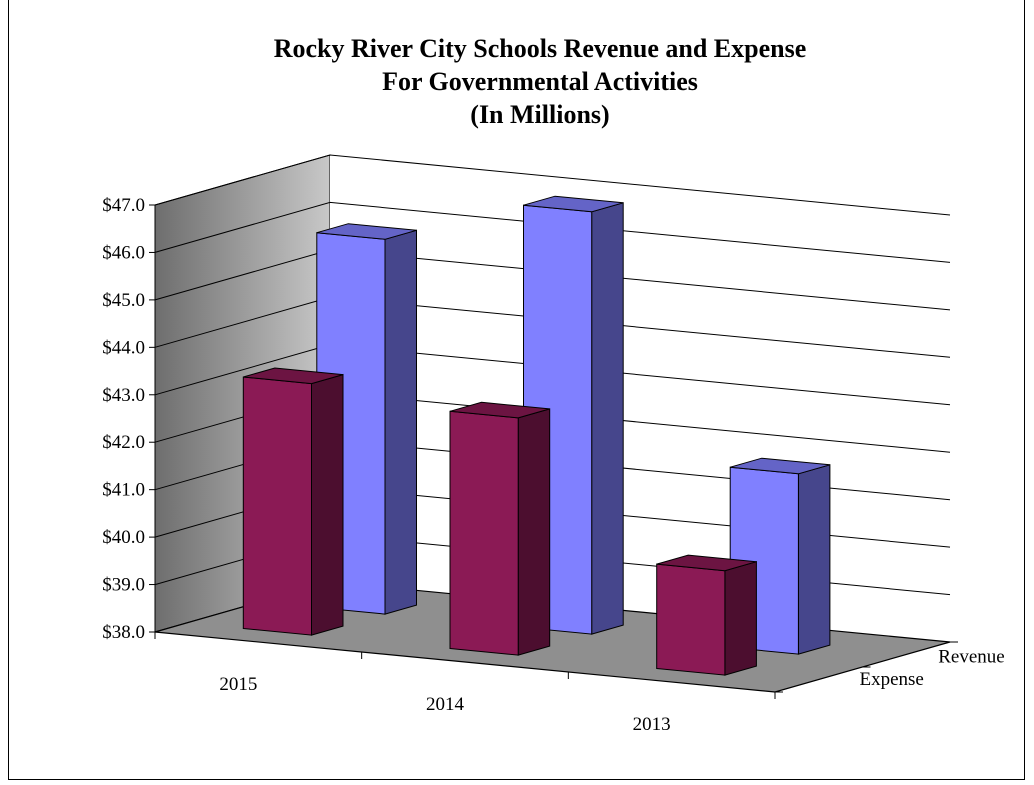 The height and width of the screenshot is (785, 1034). What do you see at coordinates (123, 585) in the screenshot?
I see `y-tick-label: $39.0` at bounding box center [123, 585].